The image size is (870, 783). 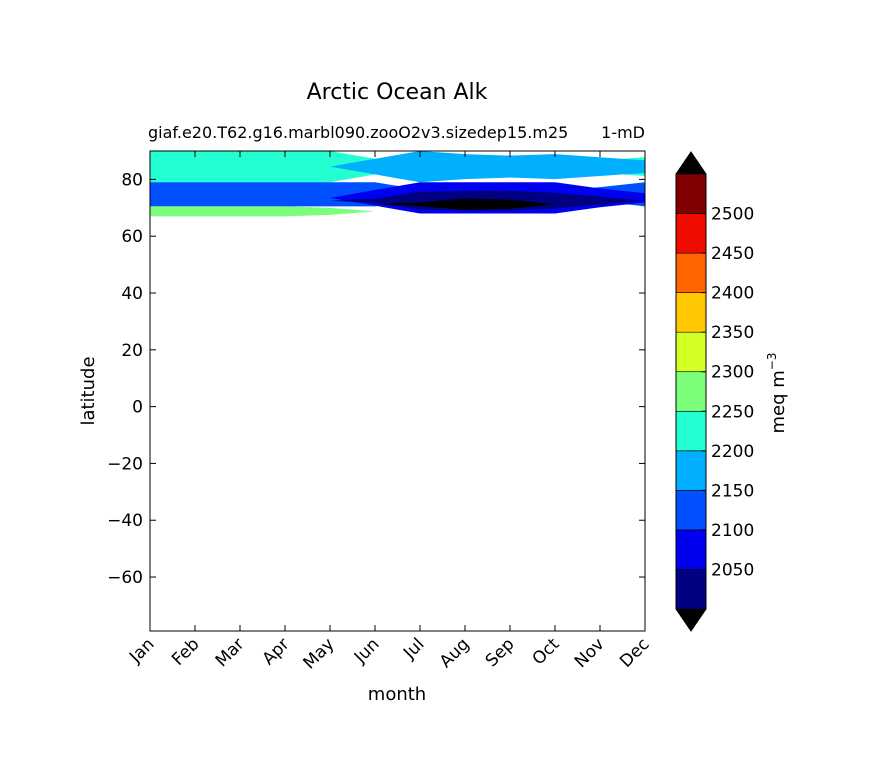 What do you see at coordinates (132, 237) in the screenshot?
I see `y-tick-label: 60` at bounding box center [132, 237].